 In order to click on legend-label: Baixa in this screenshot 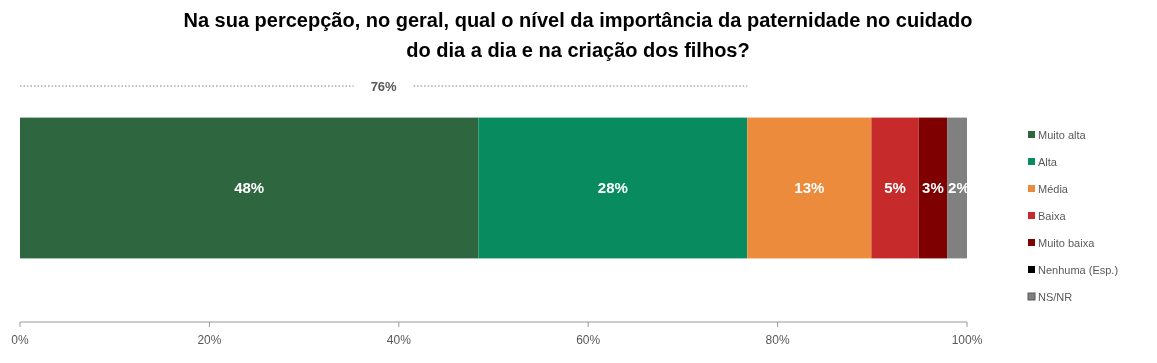, I will do `click(1052, 215)`.